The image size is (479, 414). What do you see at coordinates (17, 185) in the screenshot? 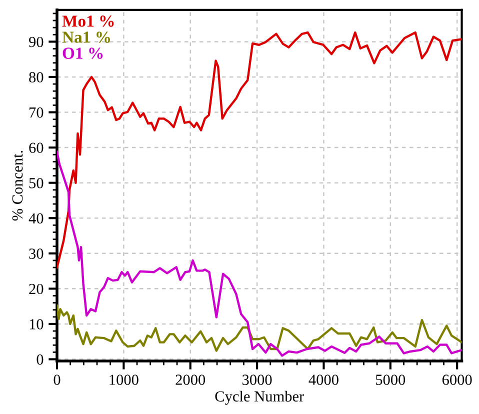
I see `y-axis-title: % Concent.` at bounding box center [17, 185].